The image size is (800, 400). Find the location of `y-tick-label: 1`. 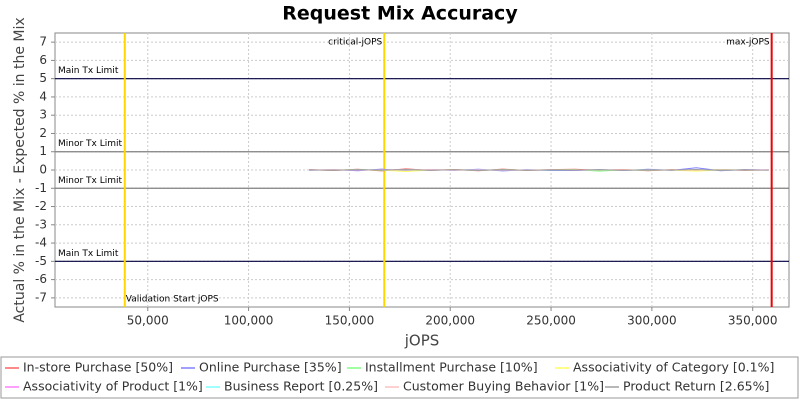

y-tick-label: 1 is located at coordinates (43, 151).